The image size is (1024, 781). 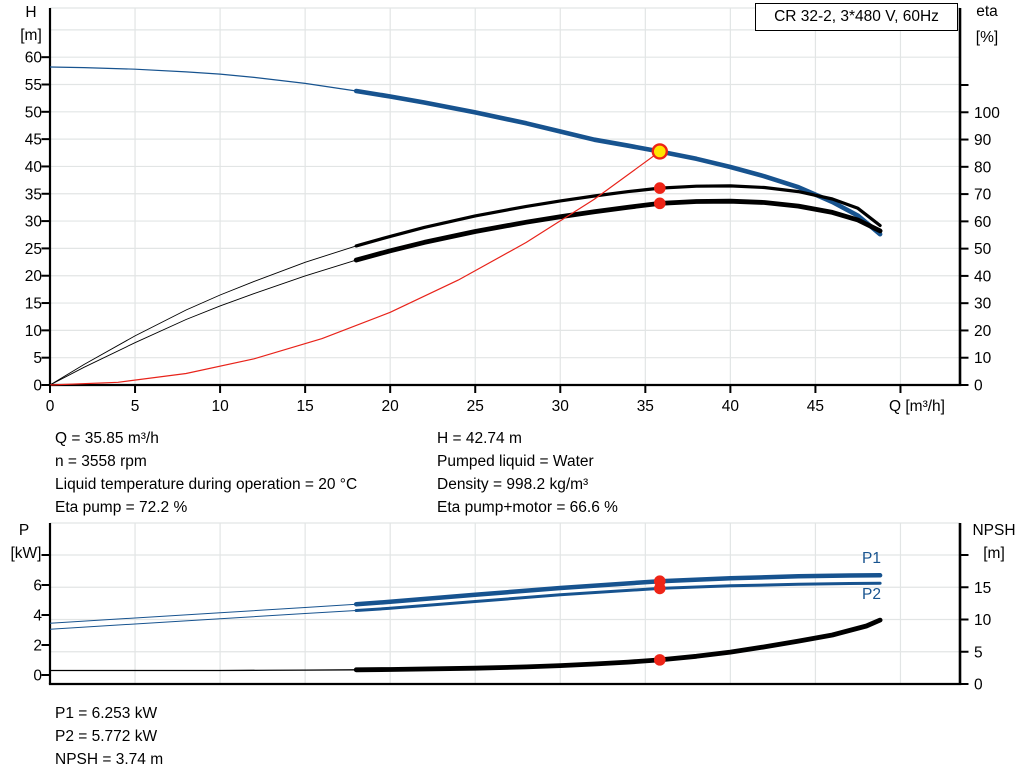 What do you see at coordinates (33, 85) in the screenshot?
I see `h-tick-label: 55` at bounding box center [33, 85].